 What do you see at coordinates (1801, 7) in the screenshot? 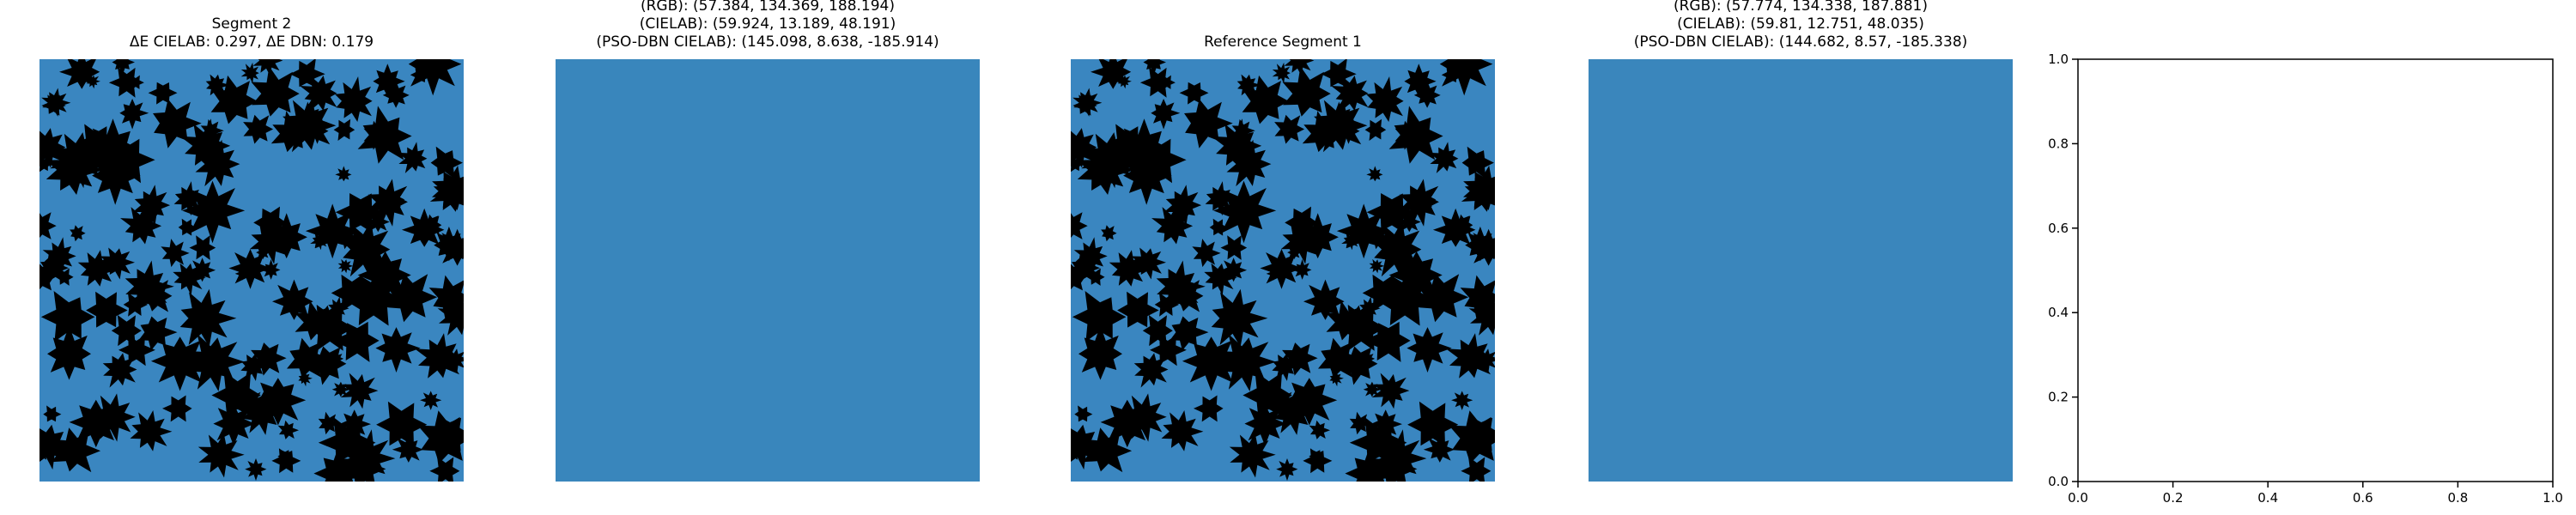
I see `panel-title: (RGB): (57.774, 134.338, 187.881)` at bounding box center [1801, 7].